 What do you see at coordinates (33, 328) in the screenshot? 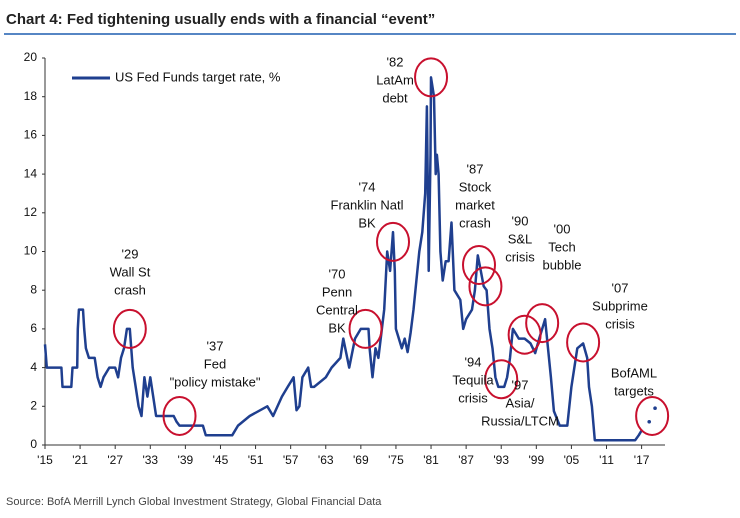
I see `y-tick-label: 6` at bounding box center [33, 328].